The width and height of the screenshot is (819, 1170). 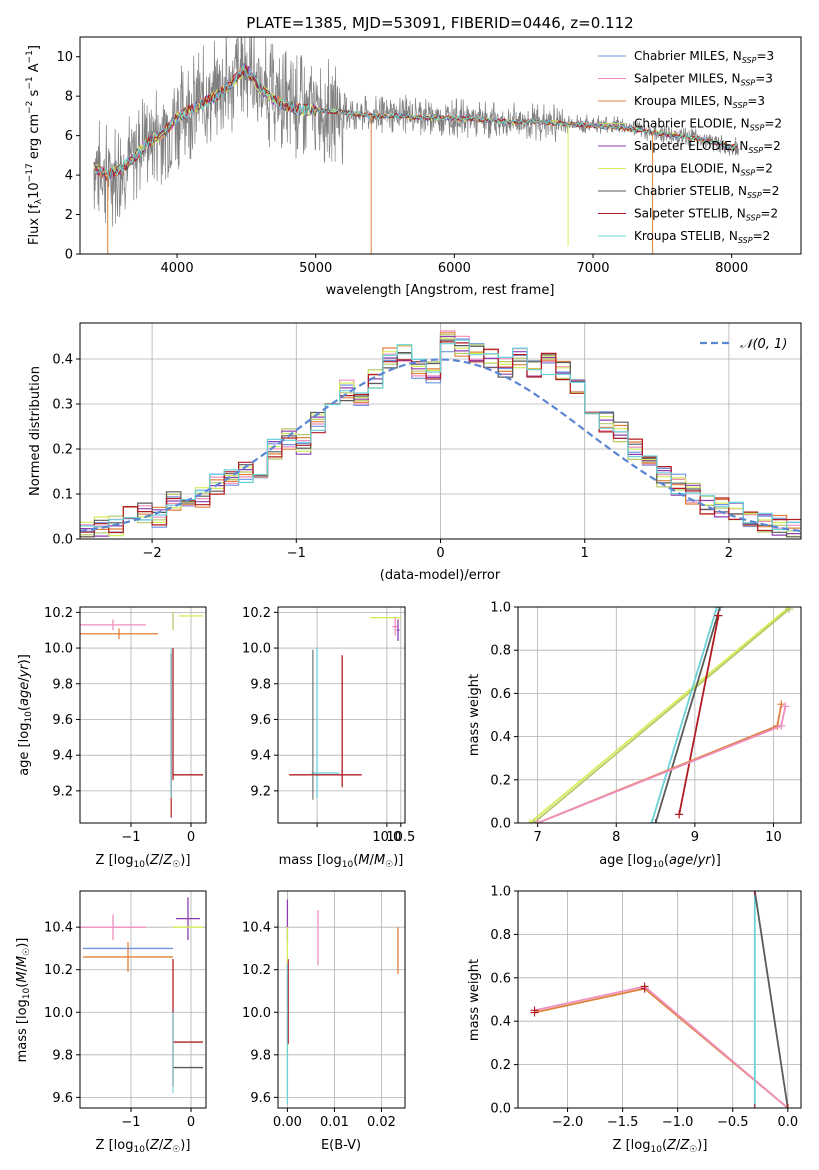 What do you see at coordinates (69, 215) in the screenshot?
I see `y-tick-label: 2` at bounding box center [69, 215].